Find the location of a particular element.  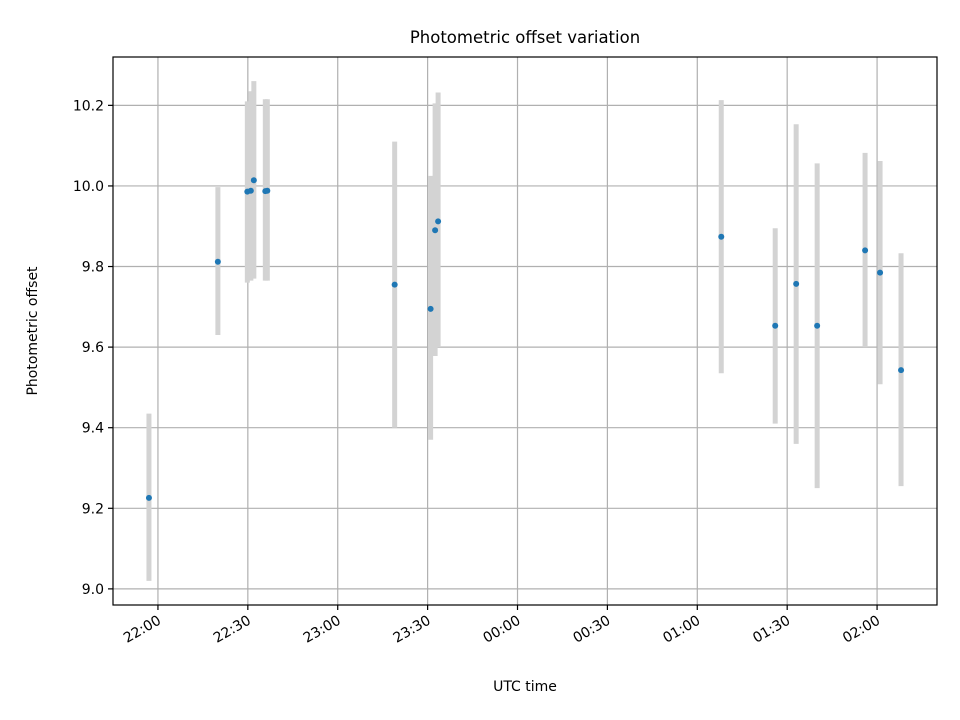

chart-title: Photometric offset variation is located at coordinates (525, 37).